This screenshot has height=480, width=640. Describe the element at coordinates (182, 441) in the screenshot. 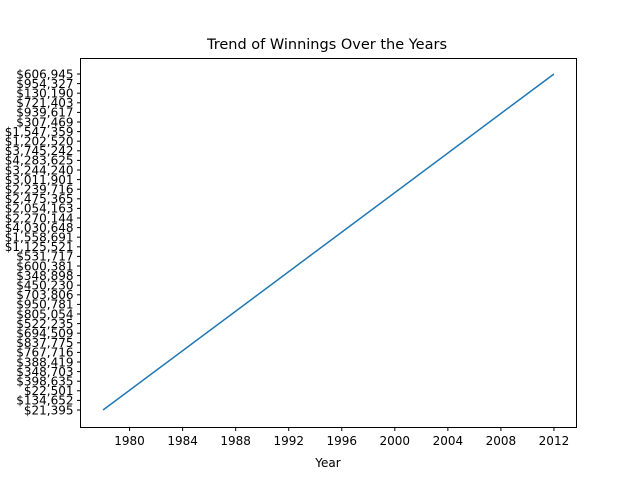

I see `x-tick-label: 1984` at that location.